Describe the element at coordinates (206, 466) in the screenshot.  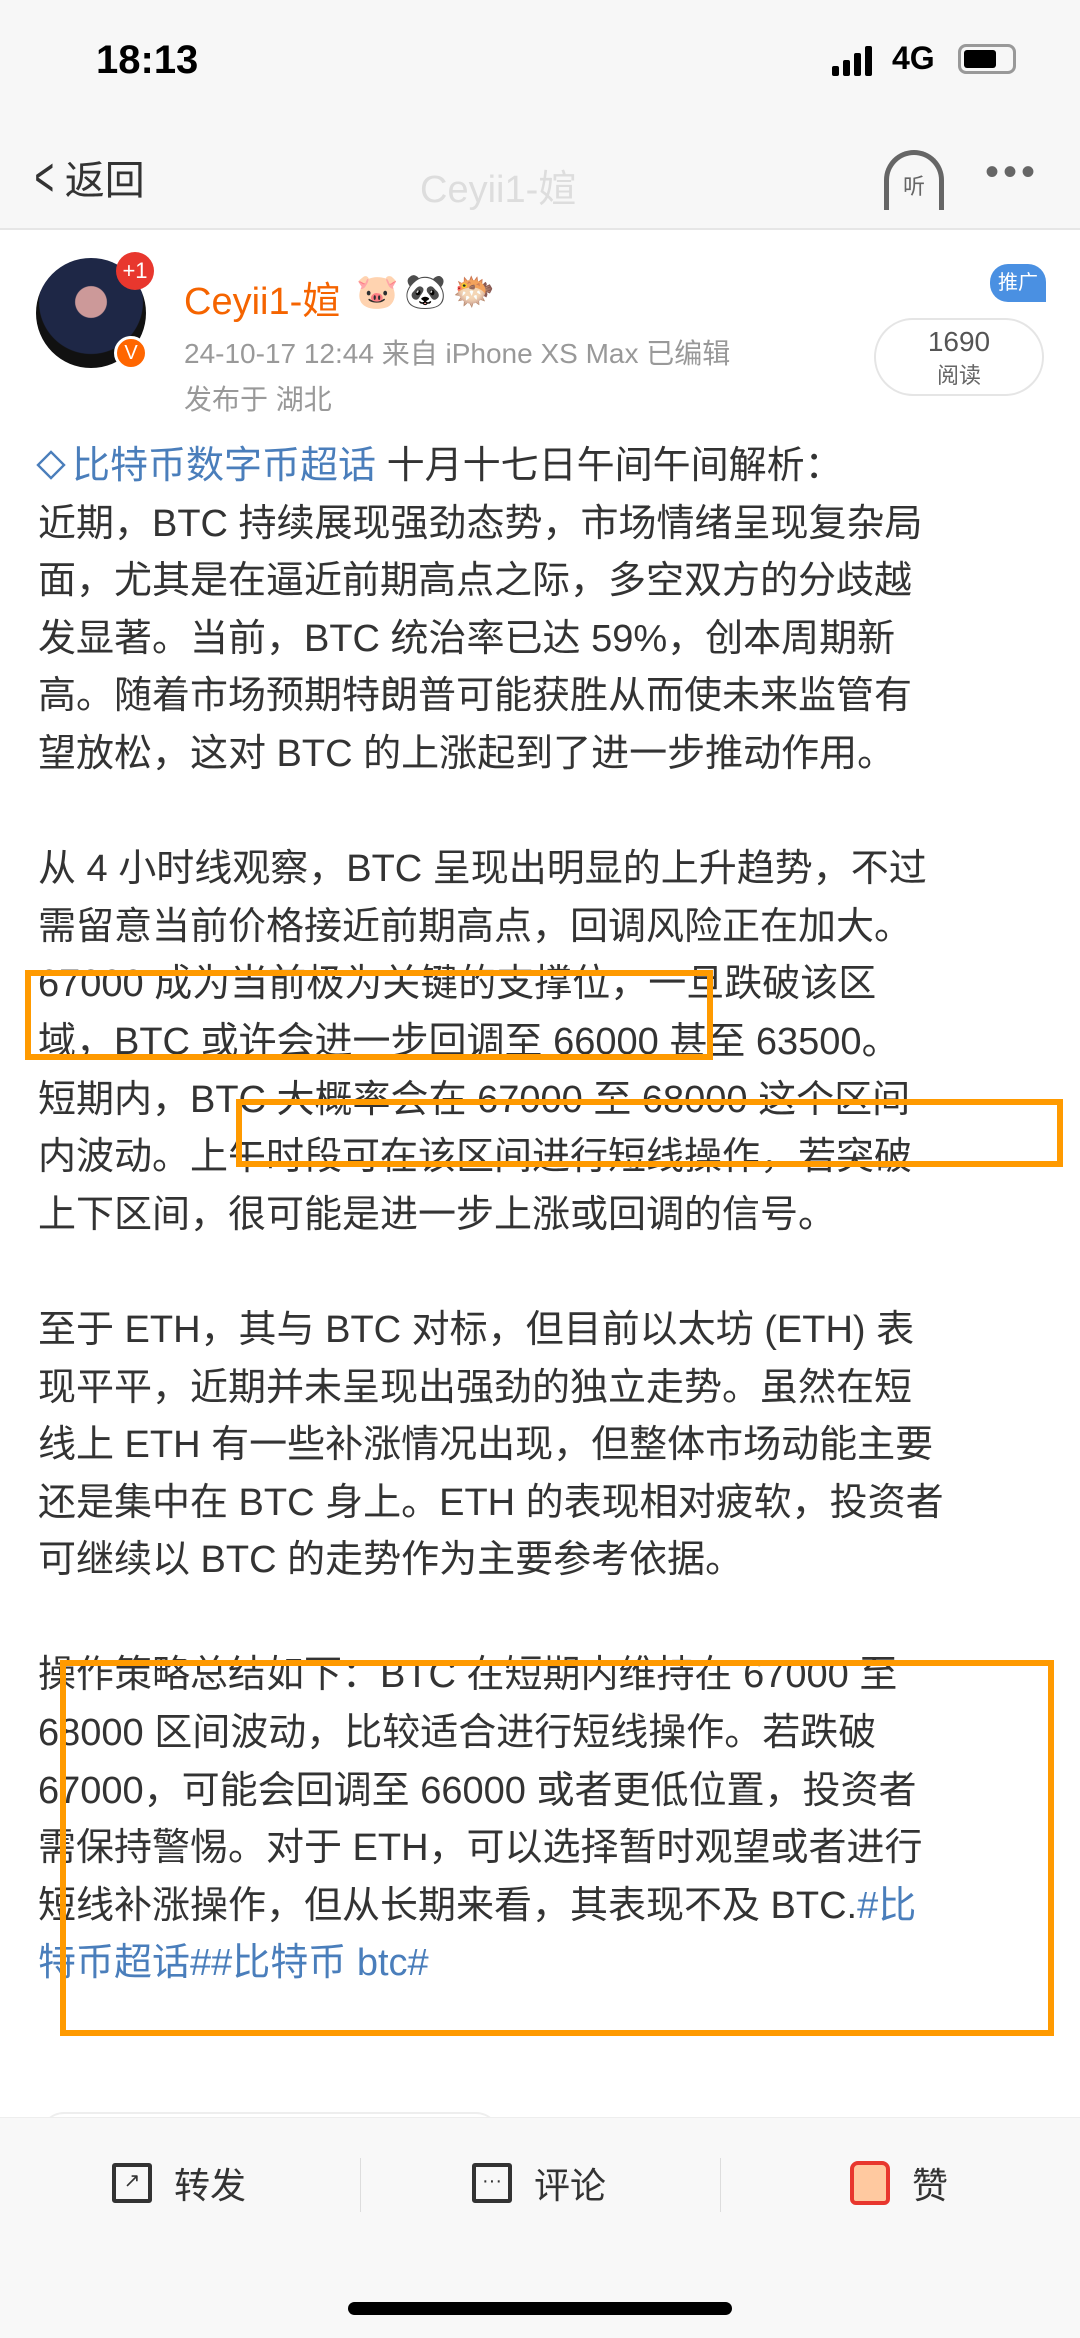
I see `topic-link: 比特币数字币超话` at that location.